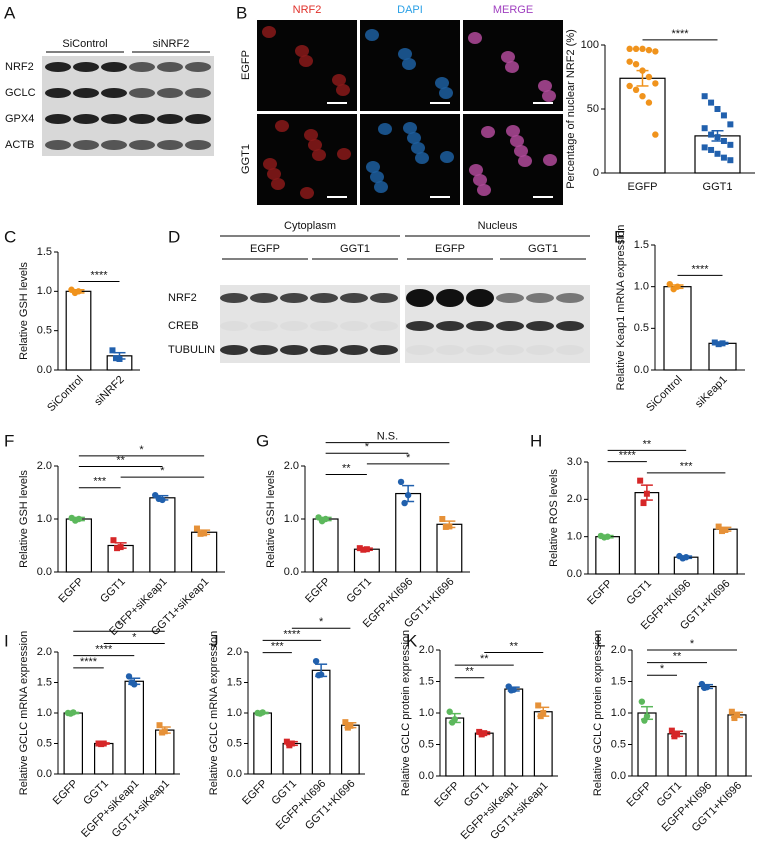 This screenshot has width=764, height=860. I want to click on section-label: Cytoplasm, so click(310, 226).